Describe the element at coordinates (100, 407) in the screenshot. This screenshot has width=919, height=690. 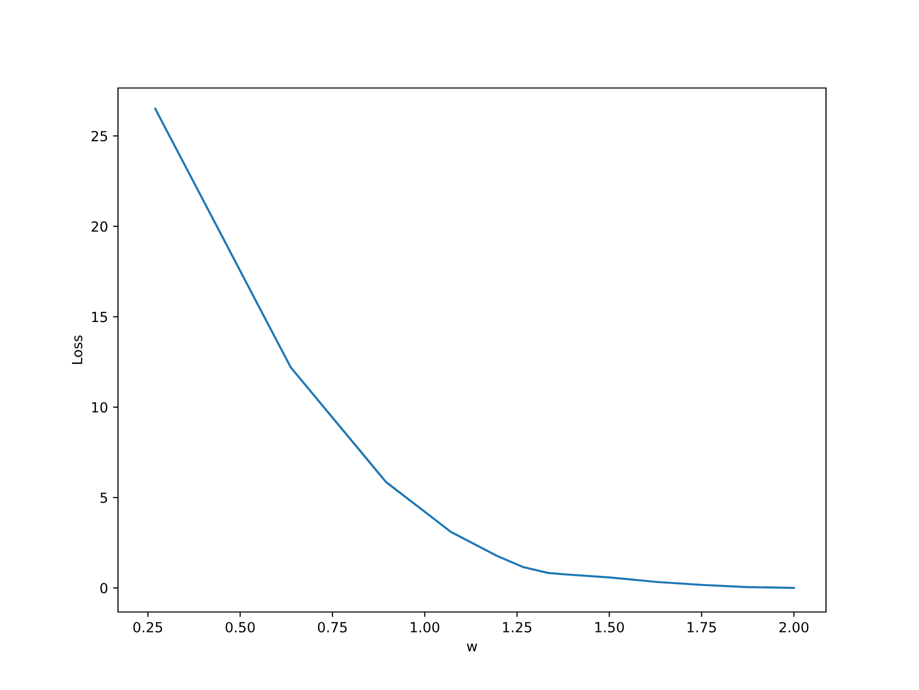
I see `y-tick-label: 10` at that location.